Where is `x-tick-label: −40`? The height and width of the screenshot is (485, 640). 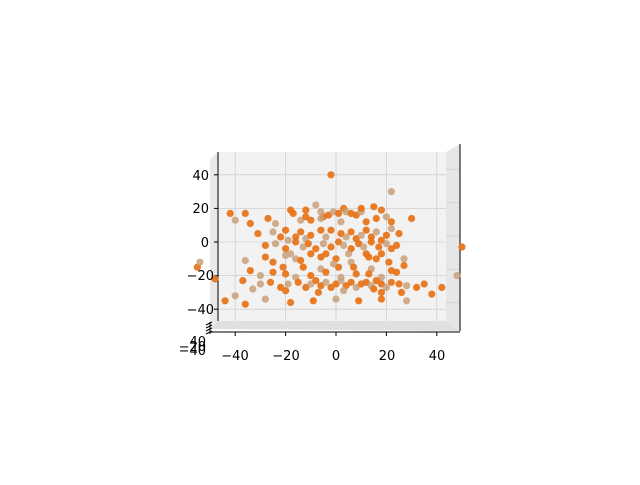 x-tick-label: −40 is located at coordinates (234, 356).